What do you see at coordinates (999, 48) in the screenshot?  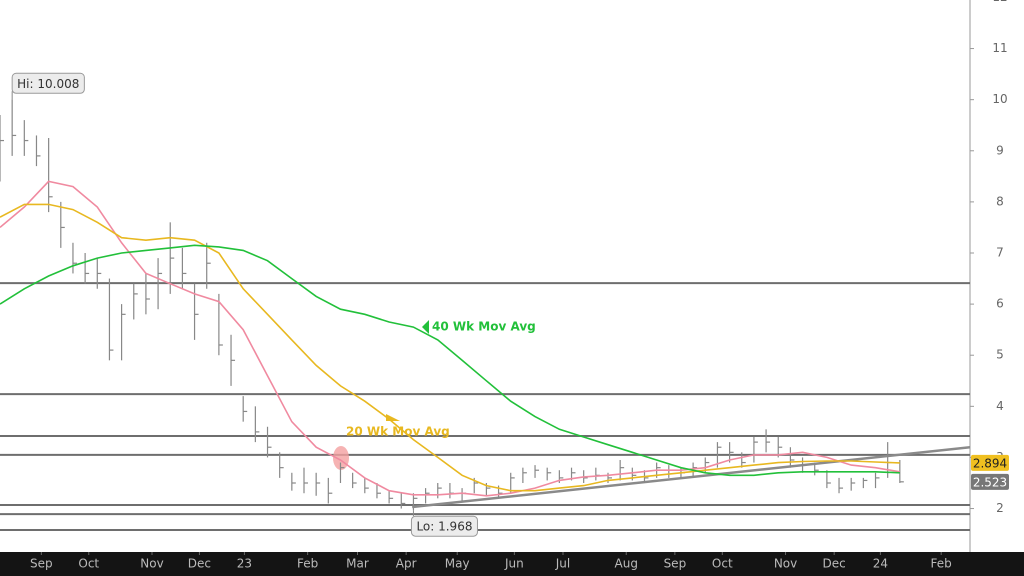 I see `y-tick-label: 11` at bounding box center [999, 48].